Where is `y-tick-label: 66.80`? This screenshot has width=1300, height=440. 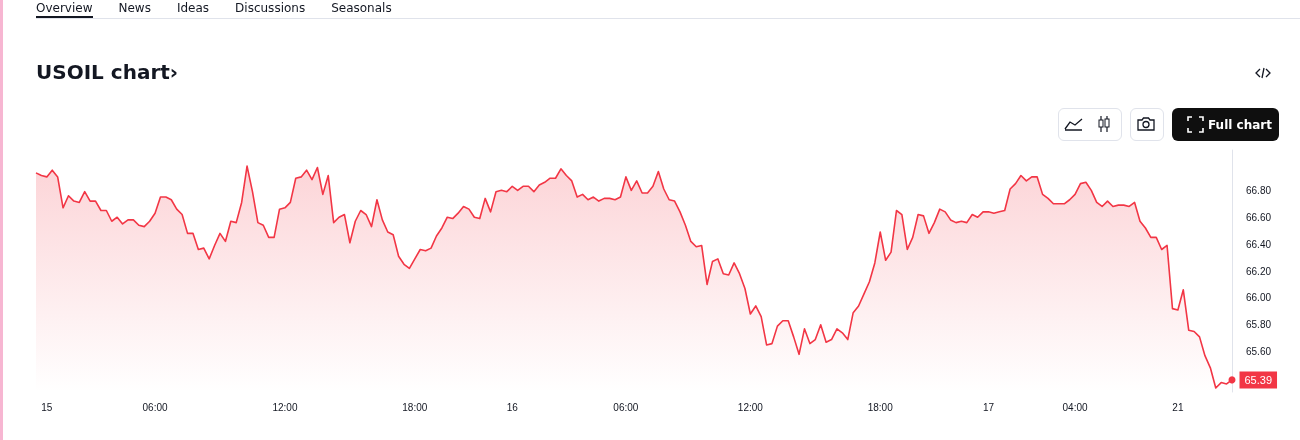
y-tick-label: 66.80 is located at coordinates (1259, 190).